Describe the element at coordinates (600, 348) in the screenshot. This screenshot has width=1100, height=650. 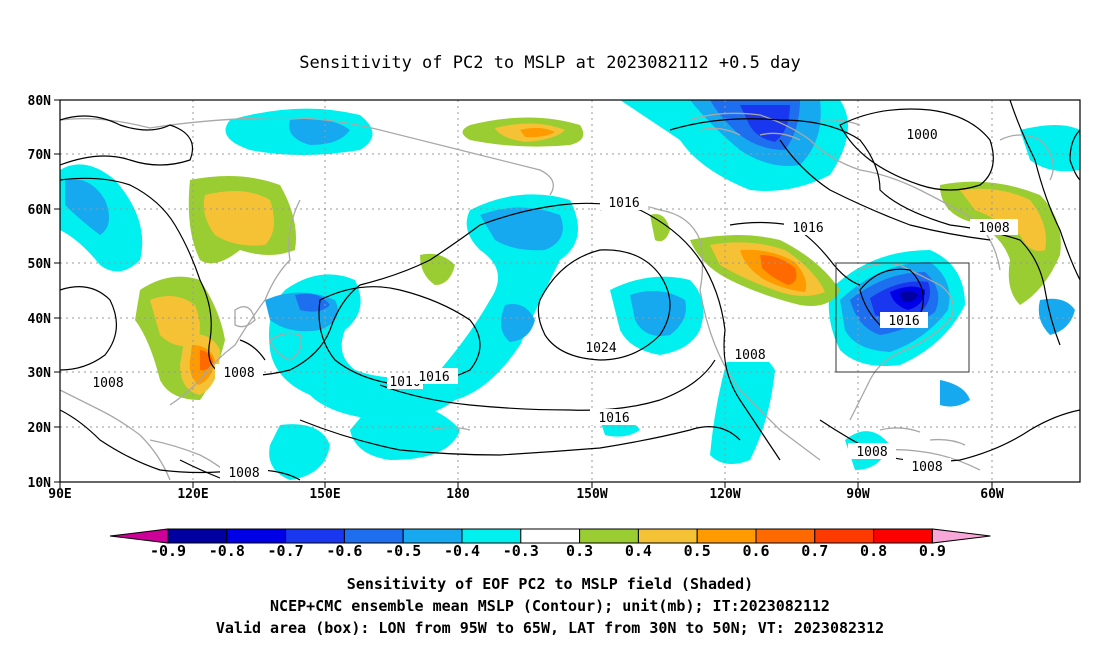
I see `contour-label: 1024` at that location.